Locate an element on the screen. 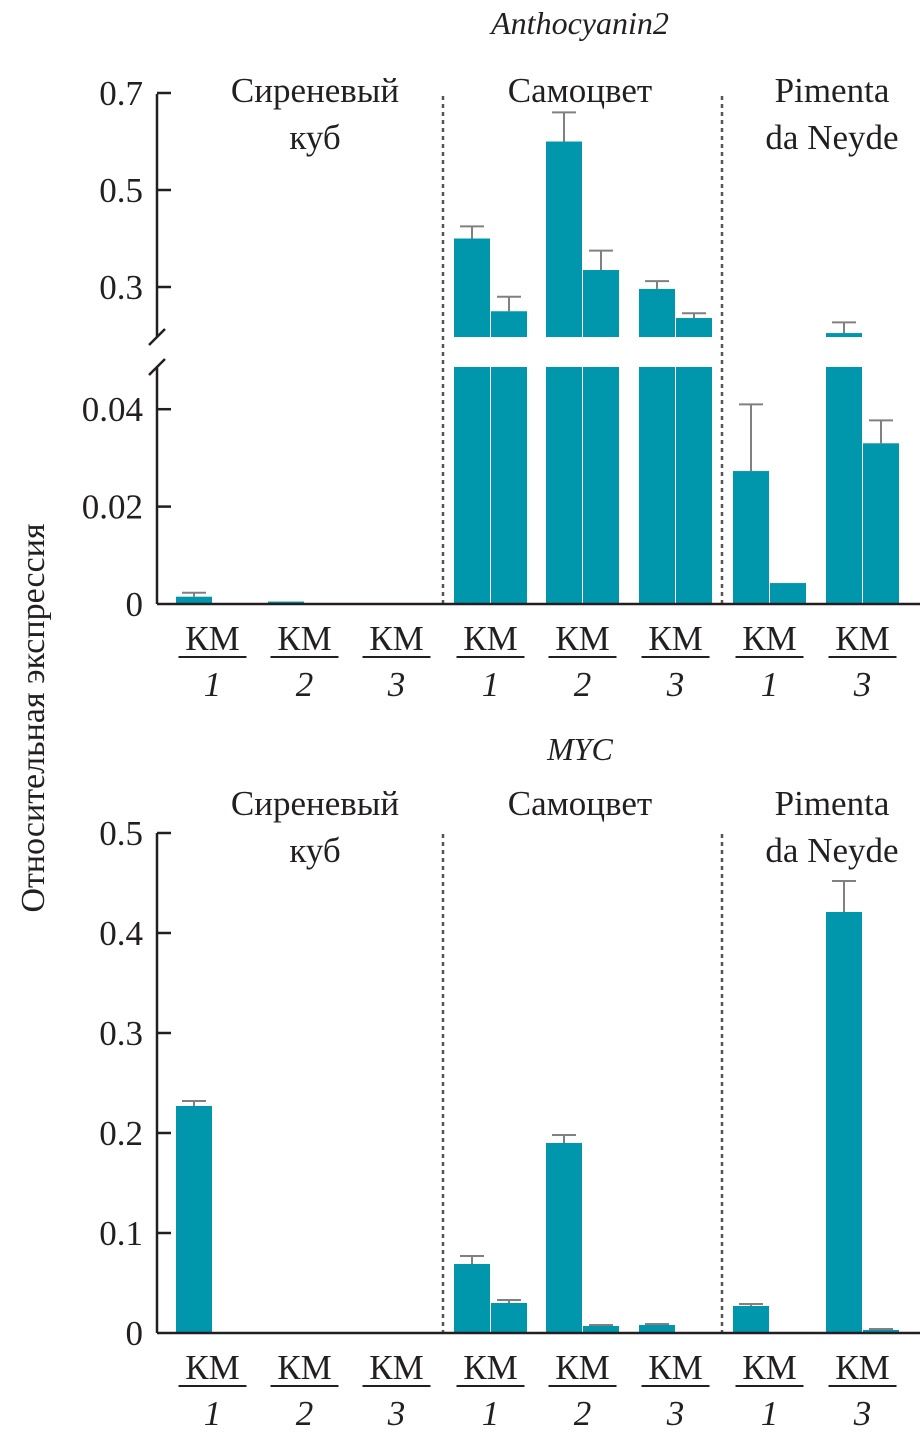 The width and height of the screenshot is (920, 1435). y-tick-label: 0.7 is located at coordinates (121, 93).